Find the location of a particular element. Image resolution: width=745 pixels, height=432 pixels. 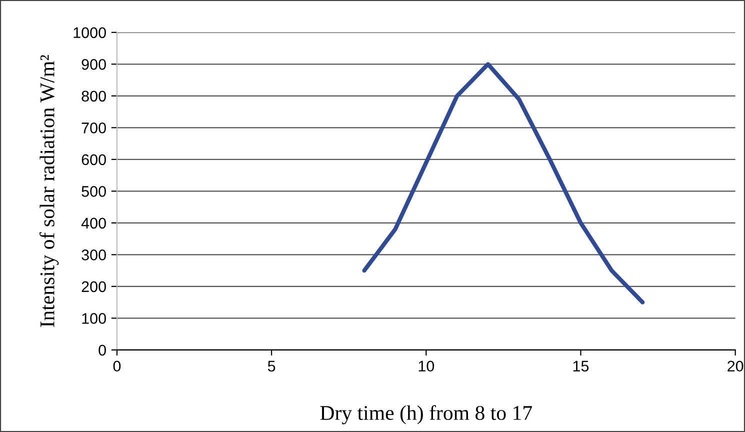

x-tick-label: 0 is located at coordinates (117, 366).